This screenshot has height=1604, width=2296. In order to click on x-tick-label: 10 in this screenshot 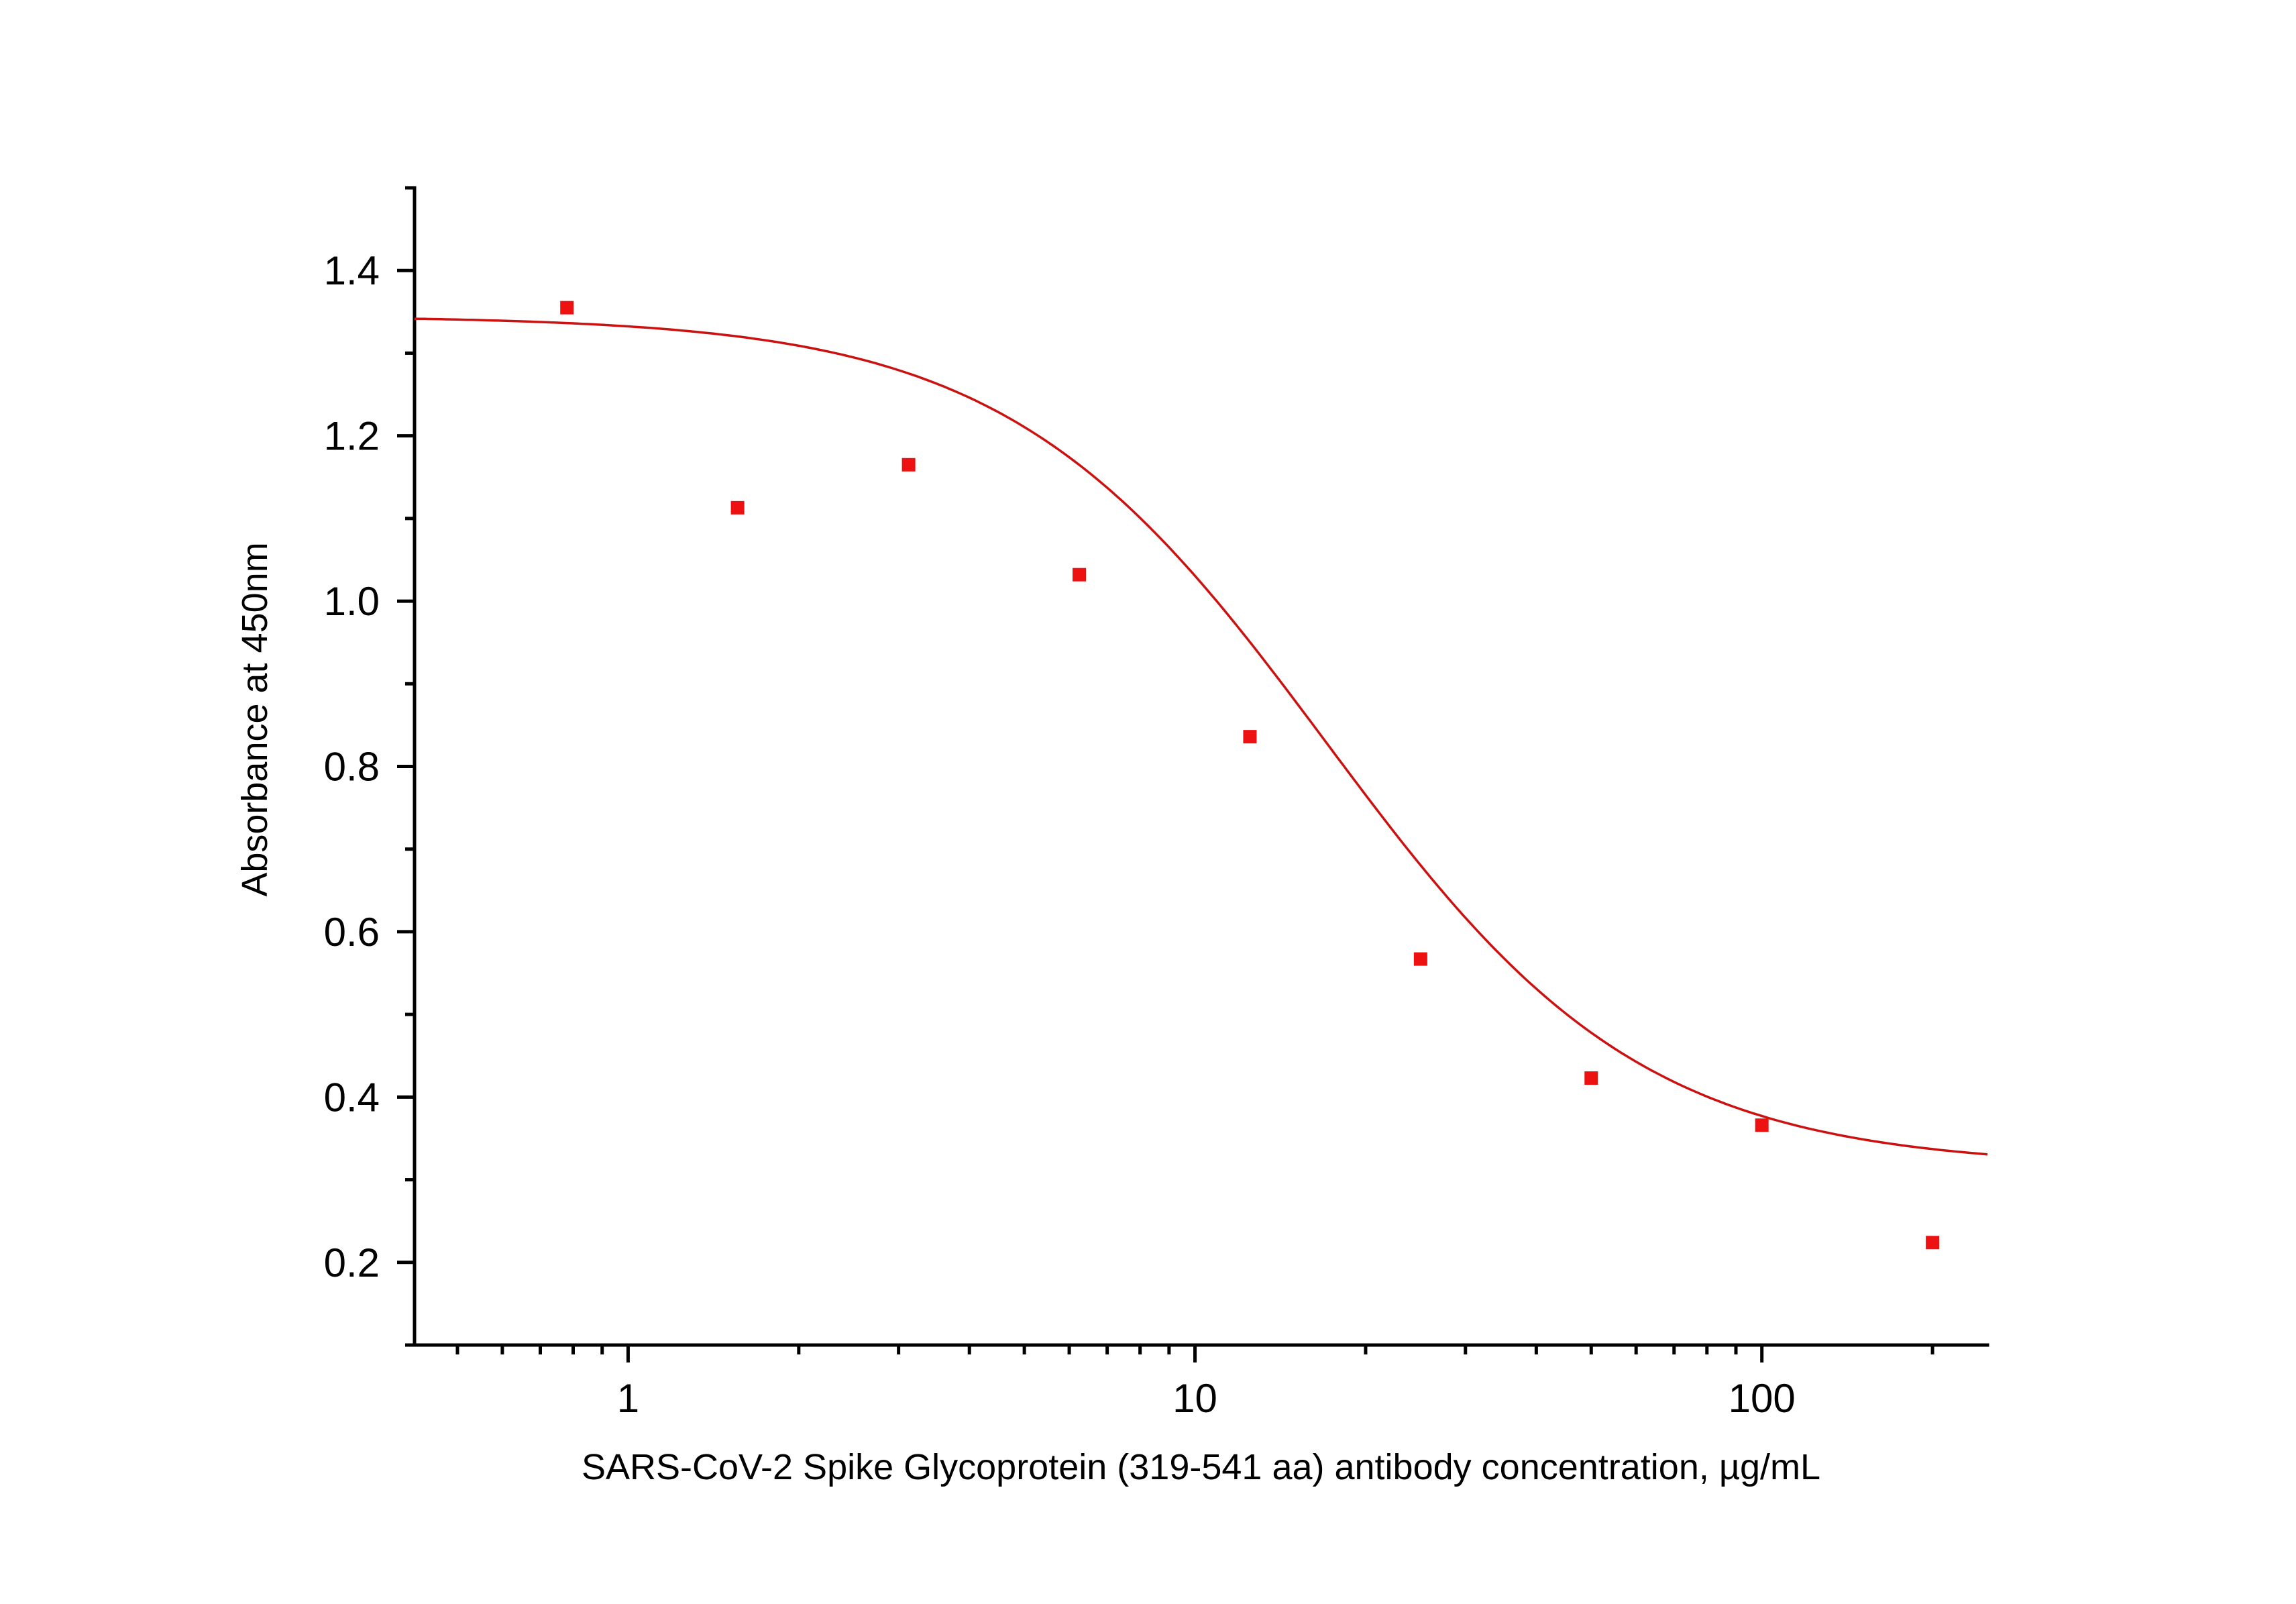, I will do `click(1194, 1399)`.